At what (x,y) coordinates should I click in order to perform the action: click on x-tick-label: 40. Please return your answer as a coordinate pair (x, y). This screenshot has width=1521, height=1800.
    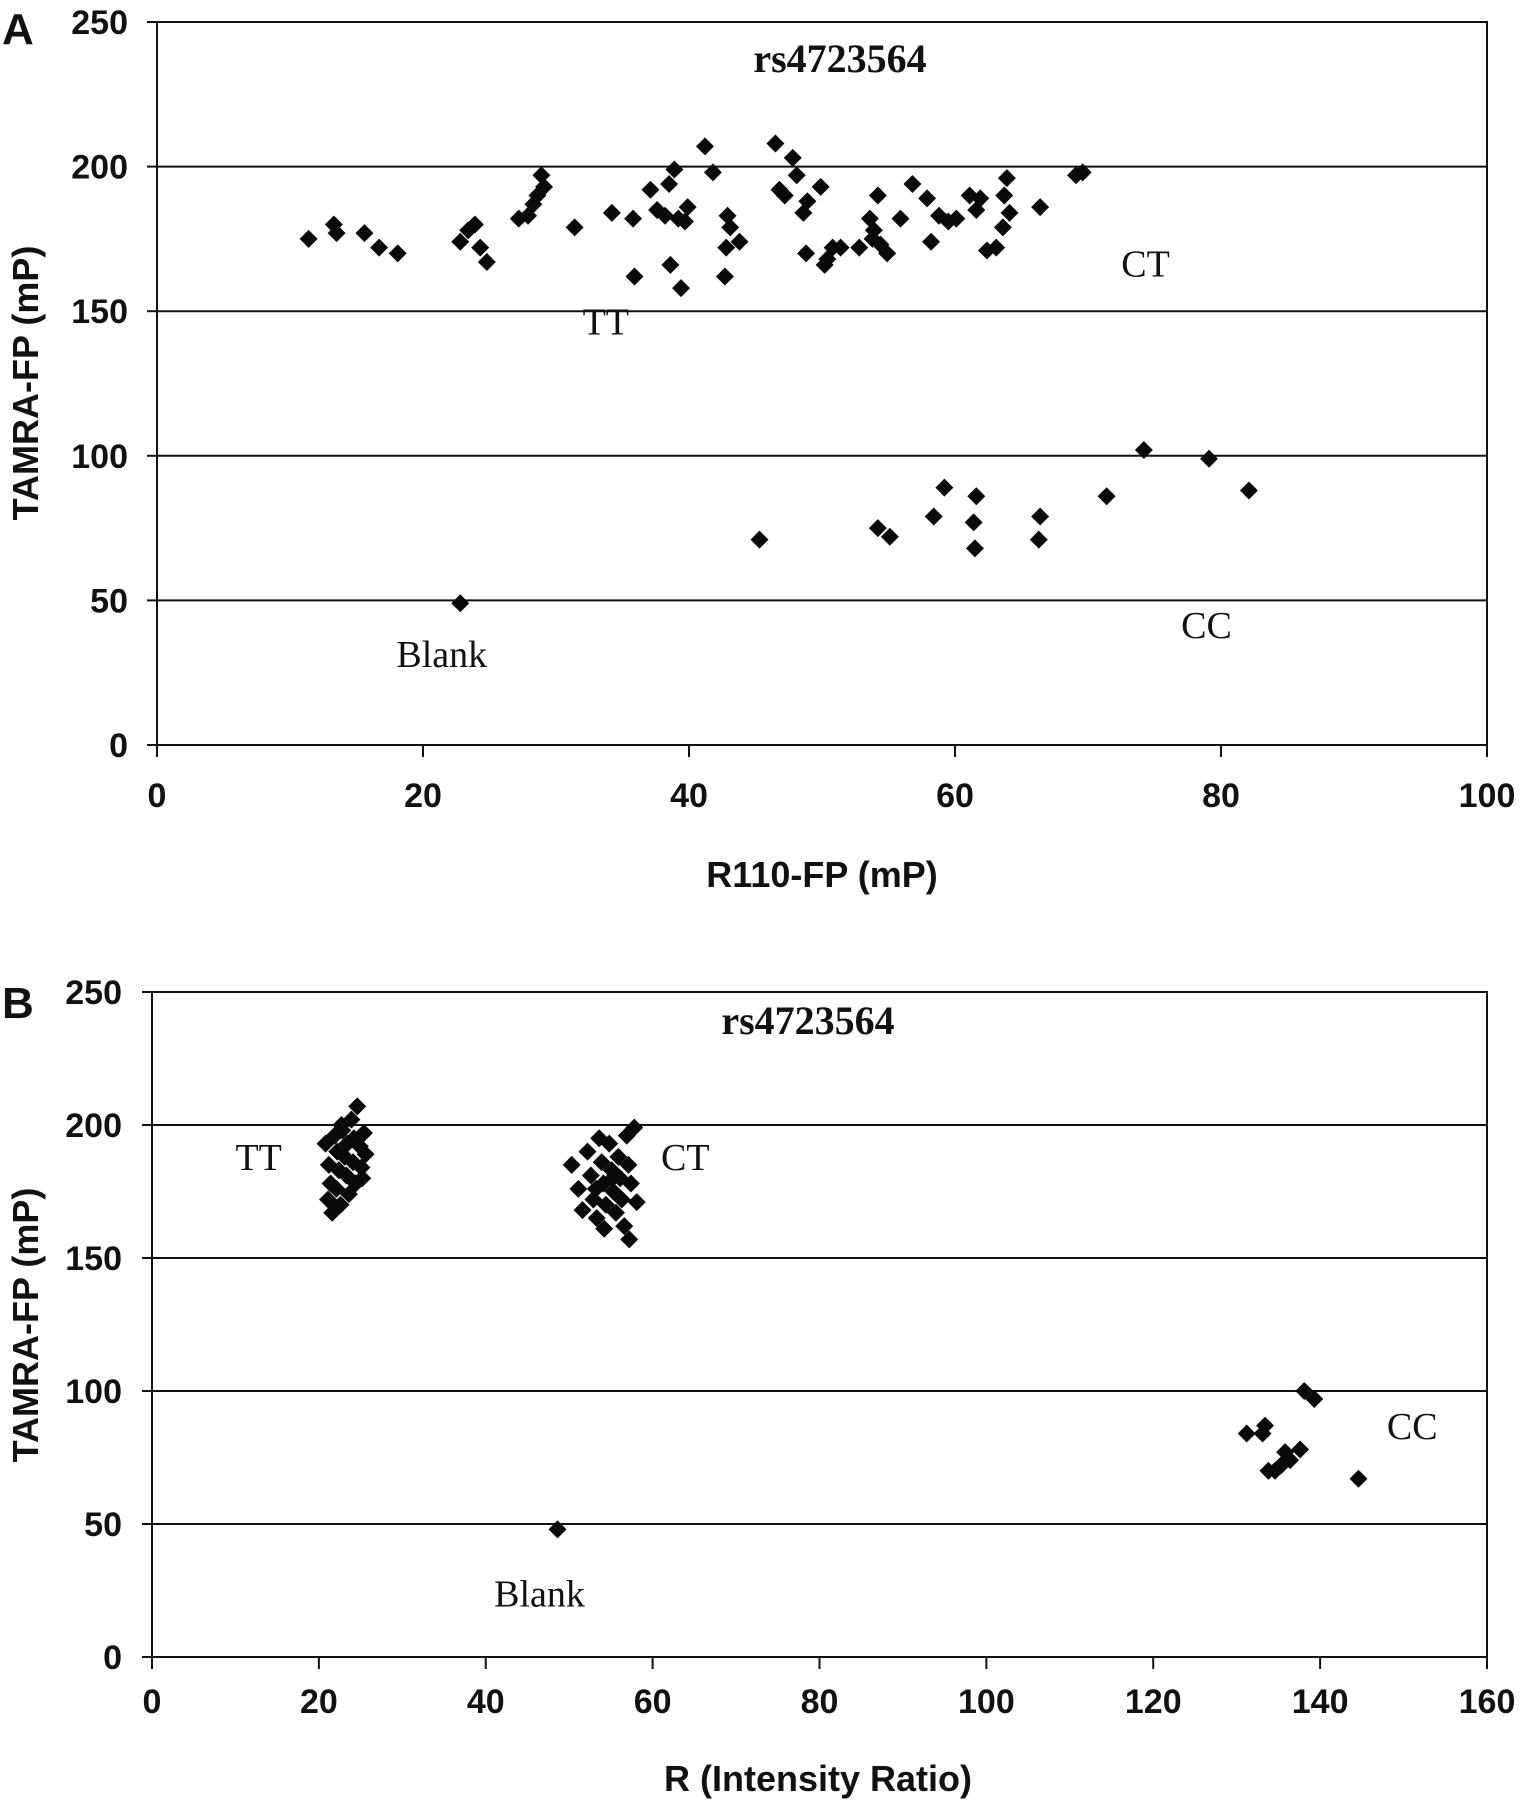
    Looking at the image, I should click on (689, 796).